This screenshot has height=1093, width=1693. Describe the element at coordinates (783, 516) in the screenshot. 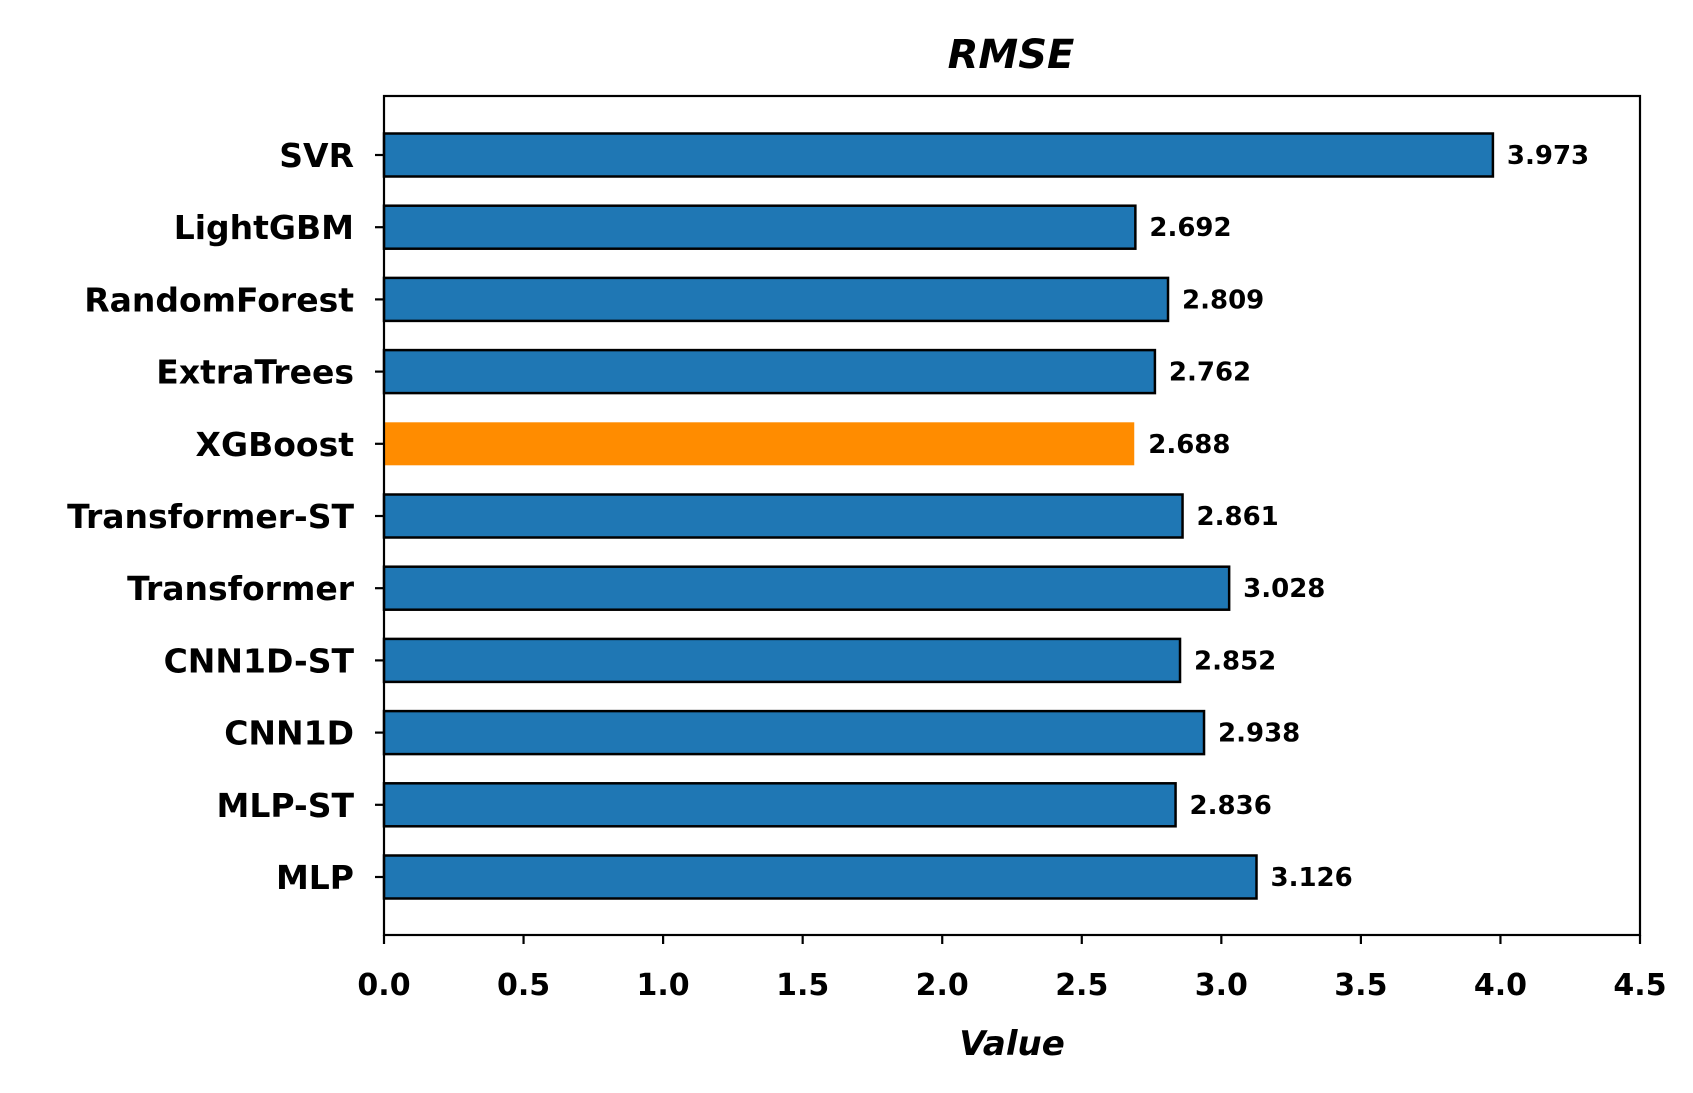

I see `bar-transformer-st` at that location.